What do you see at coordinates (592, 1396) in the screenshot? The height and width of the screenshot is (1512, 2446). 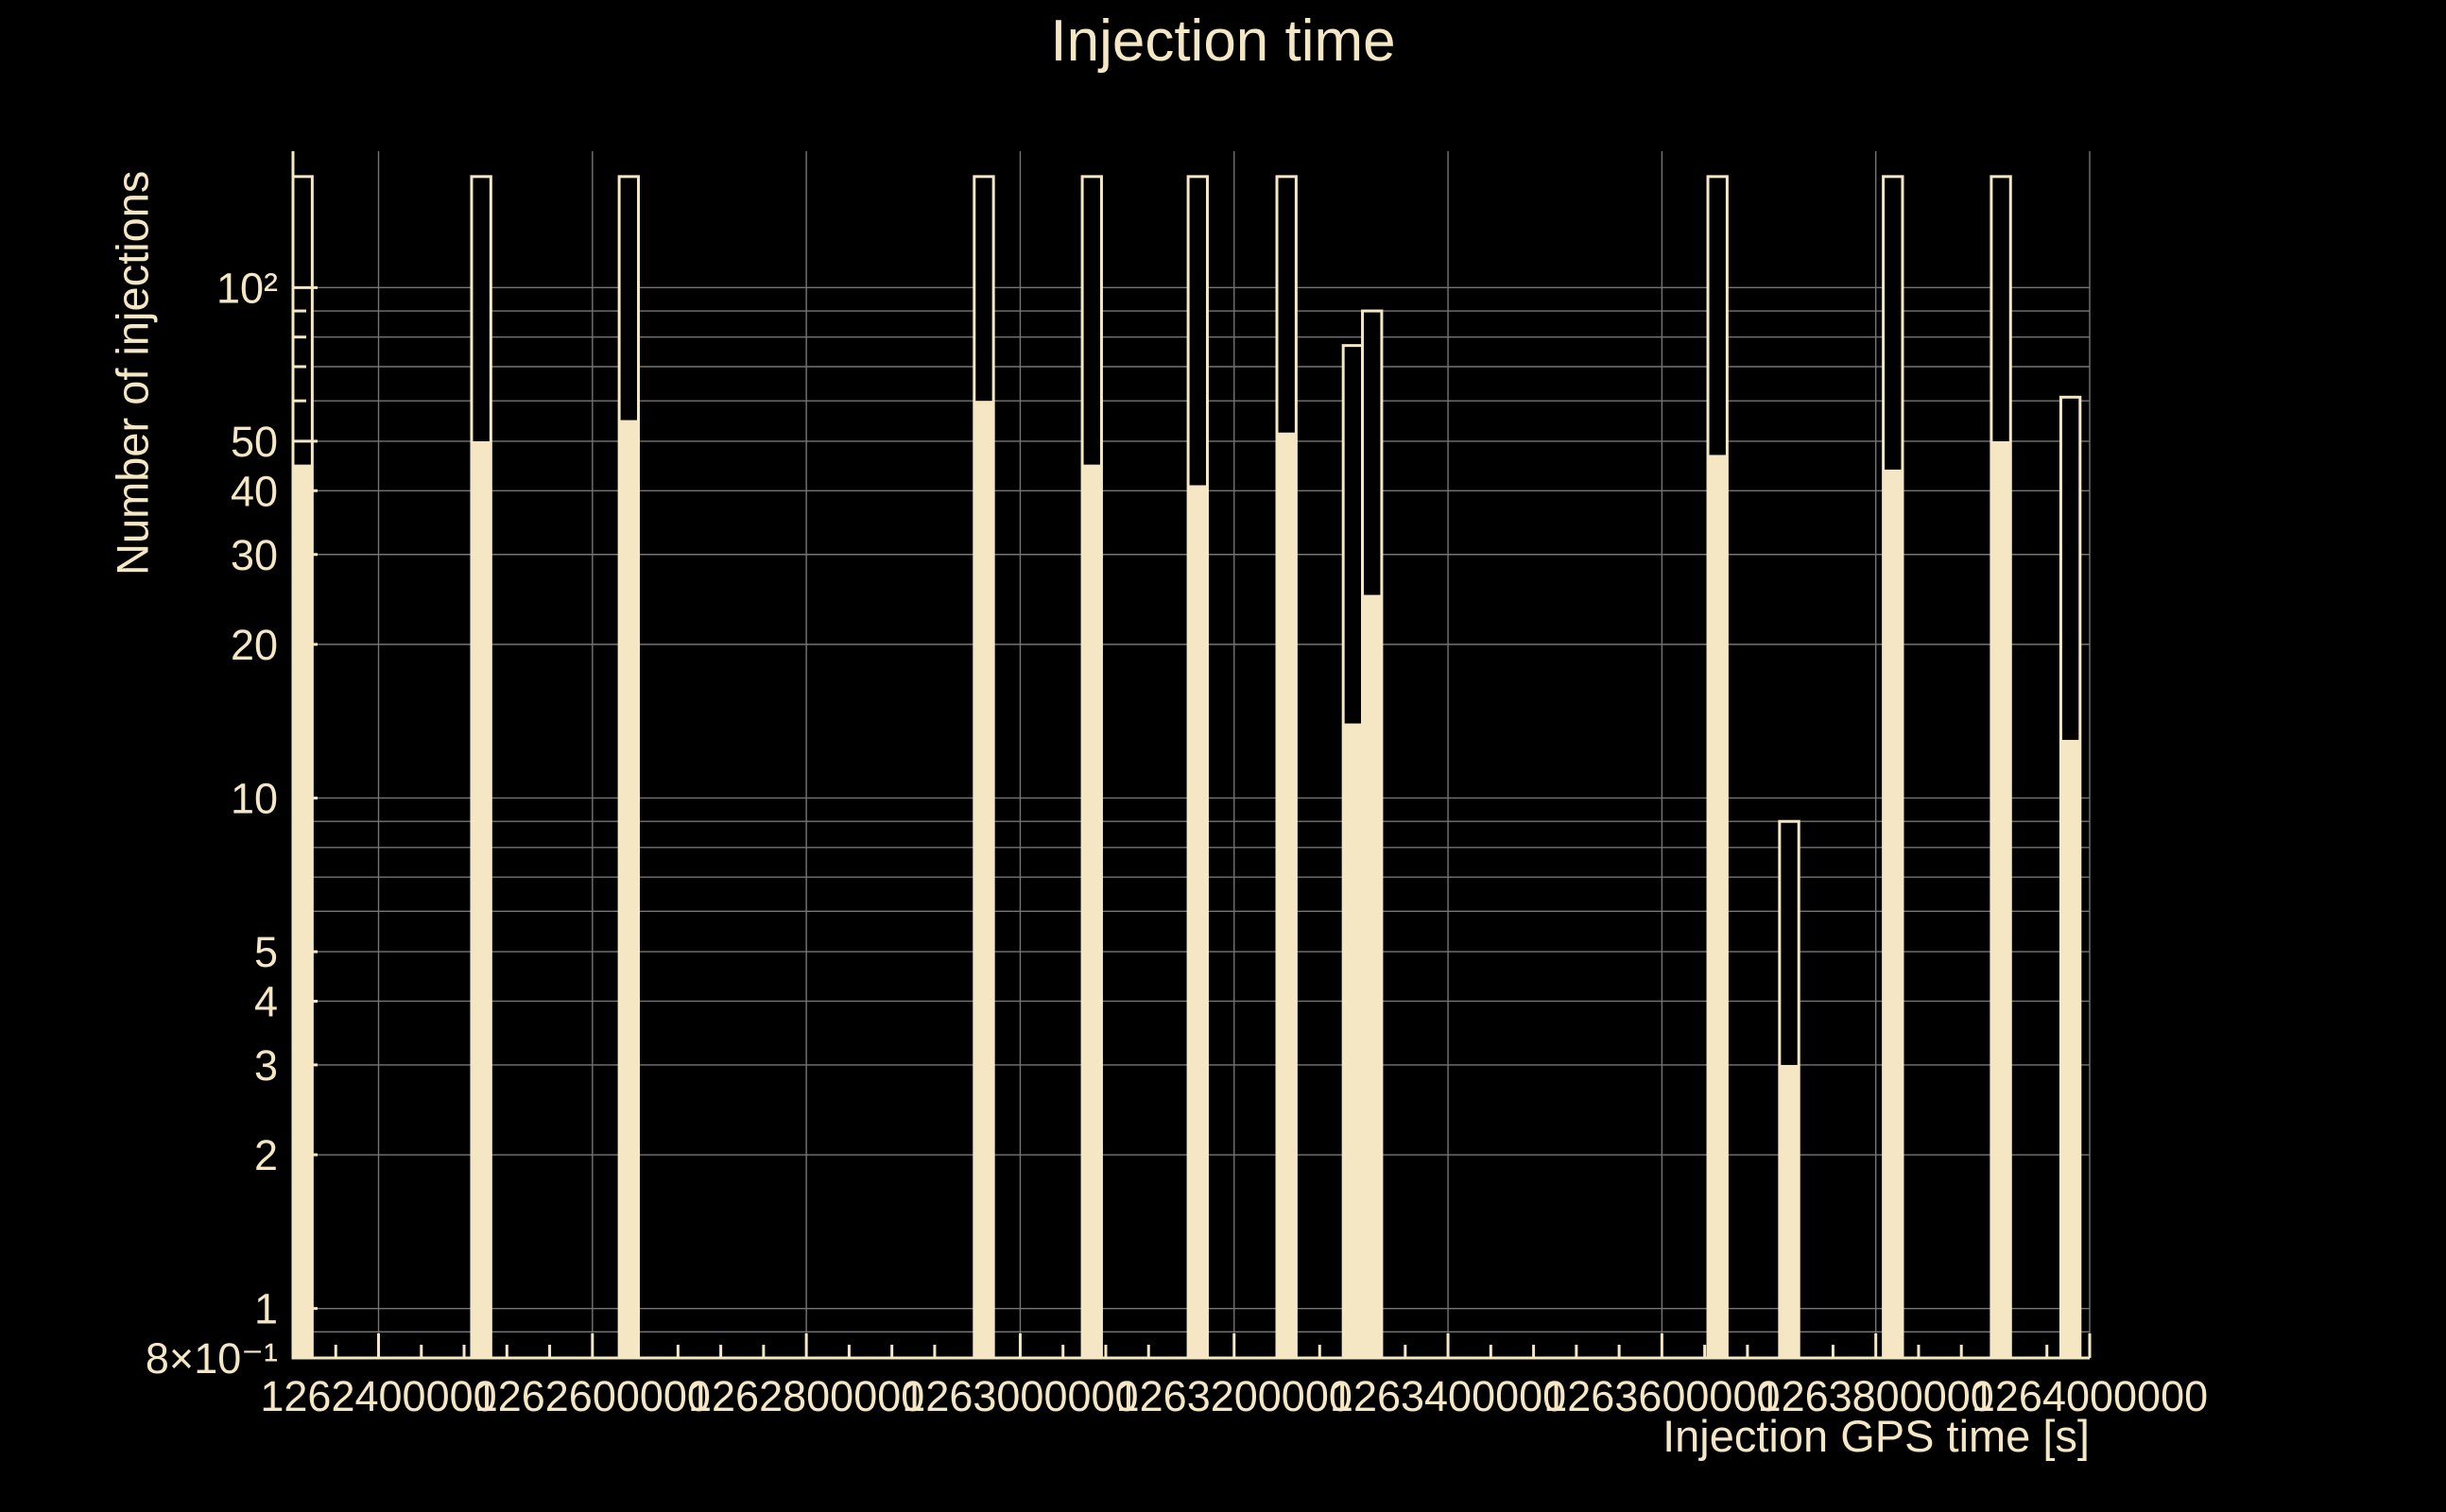 I see `x-tick-label: 1262600000` at bounding box center [592, 1396].